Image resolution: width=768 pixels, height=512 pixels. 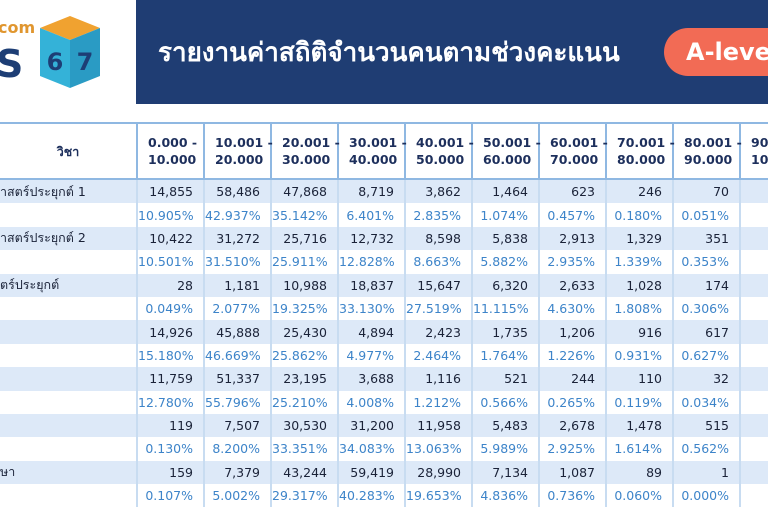 I want to click on count-cell: 11,958, so click(x=439, y=425).